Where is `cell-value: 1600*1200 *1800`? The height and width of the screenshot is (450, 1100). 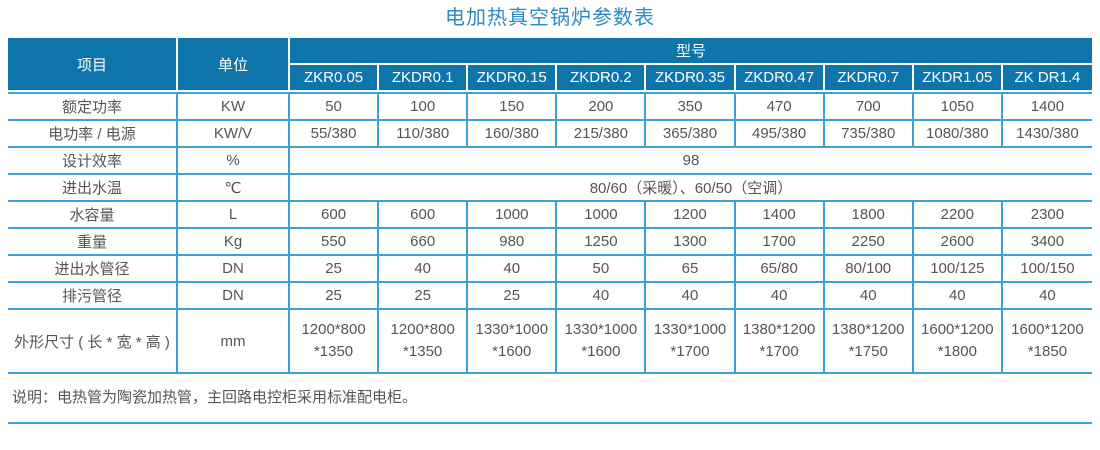 cell-value: 1600*1200 *1800 is located at coordinates (958, 342).